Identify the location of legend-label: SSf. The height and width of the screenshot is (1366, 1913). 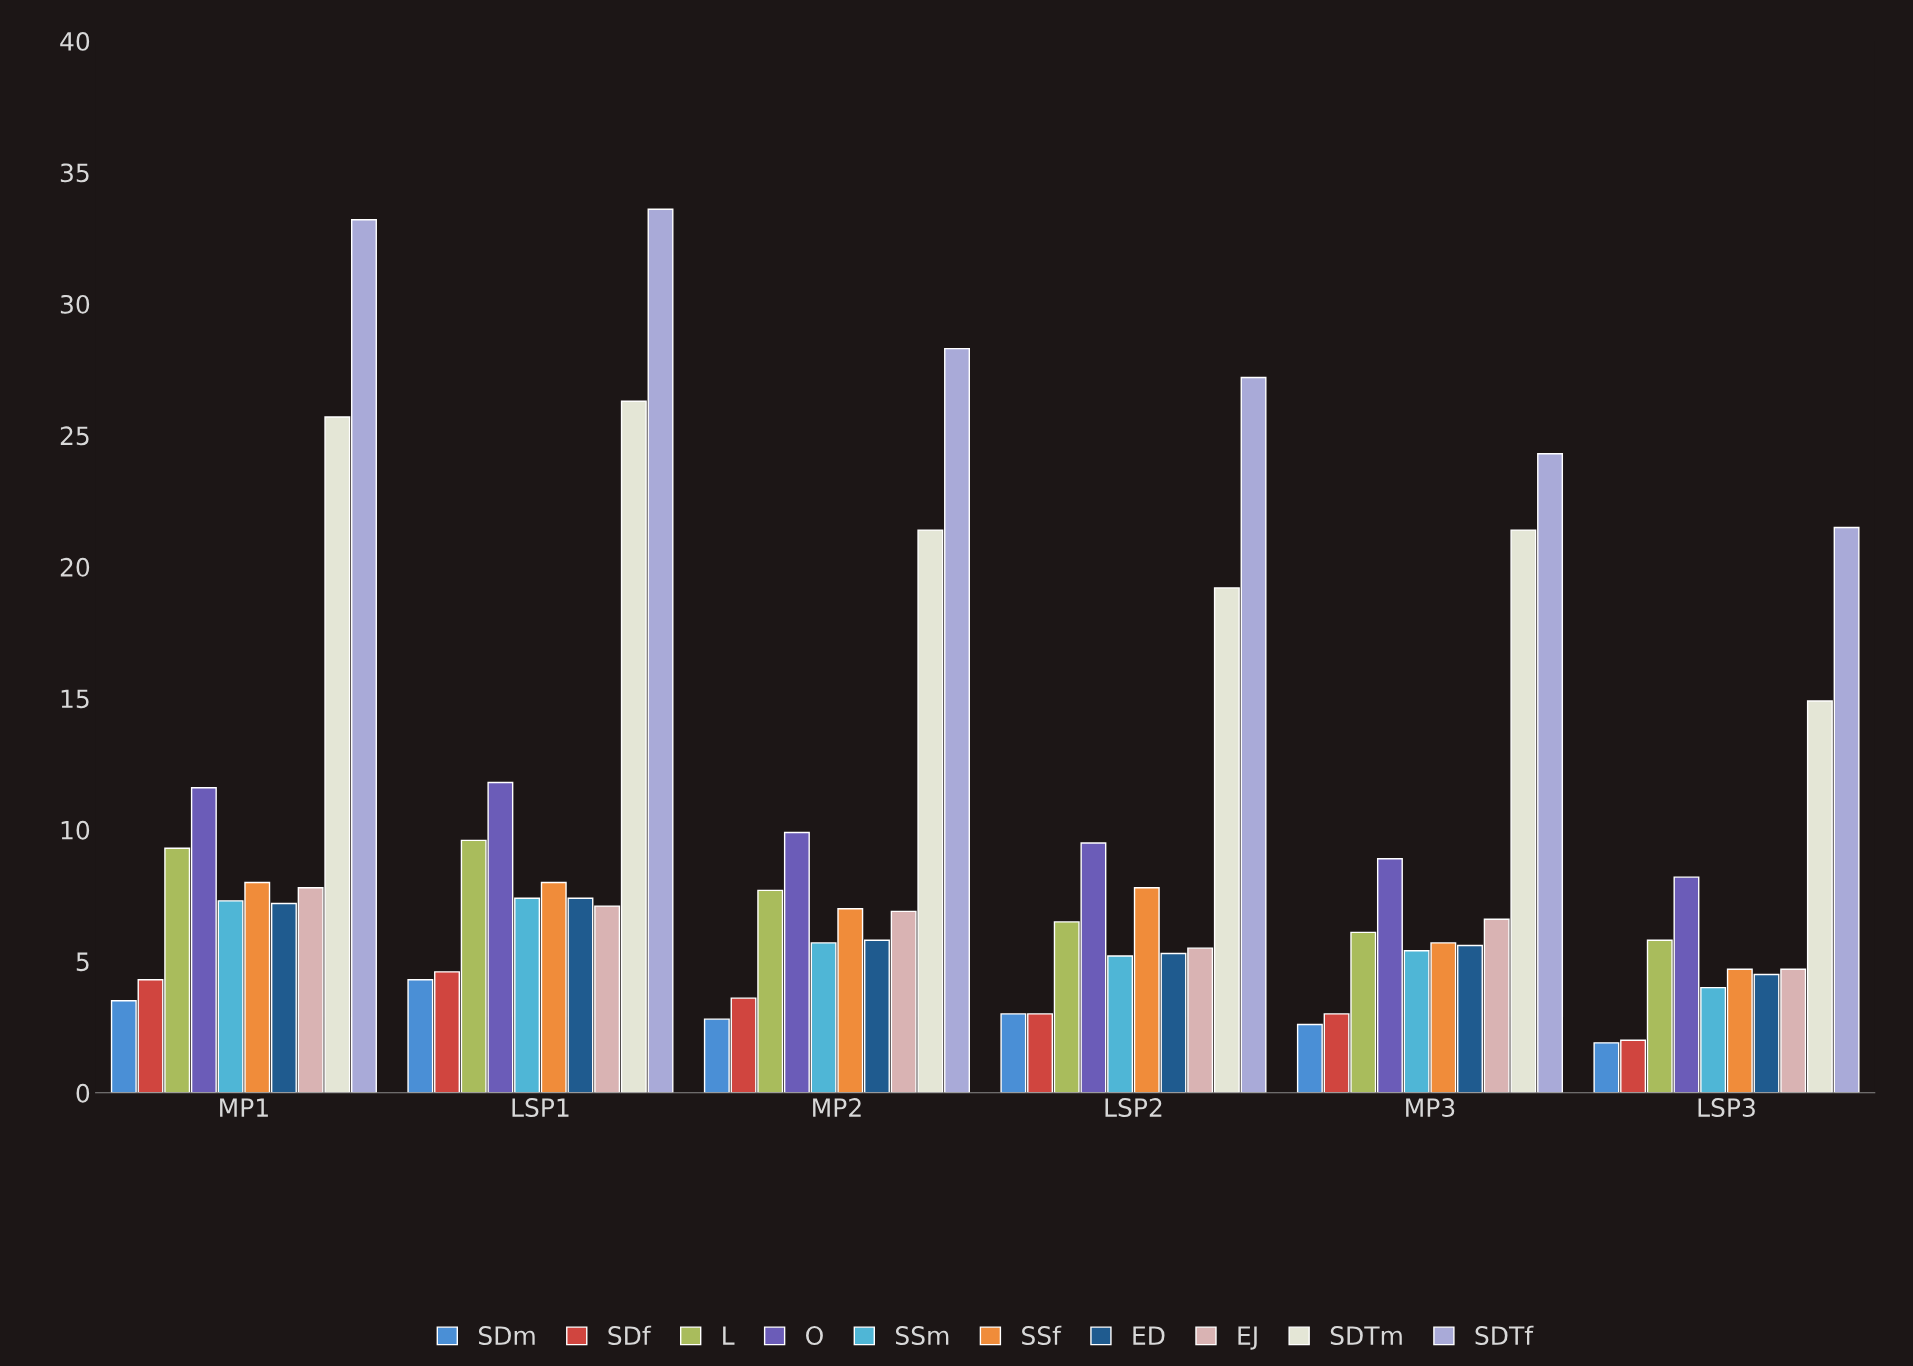
(1042, 1335).